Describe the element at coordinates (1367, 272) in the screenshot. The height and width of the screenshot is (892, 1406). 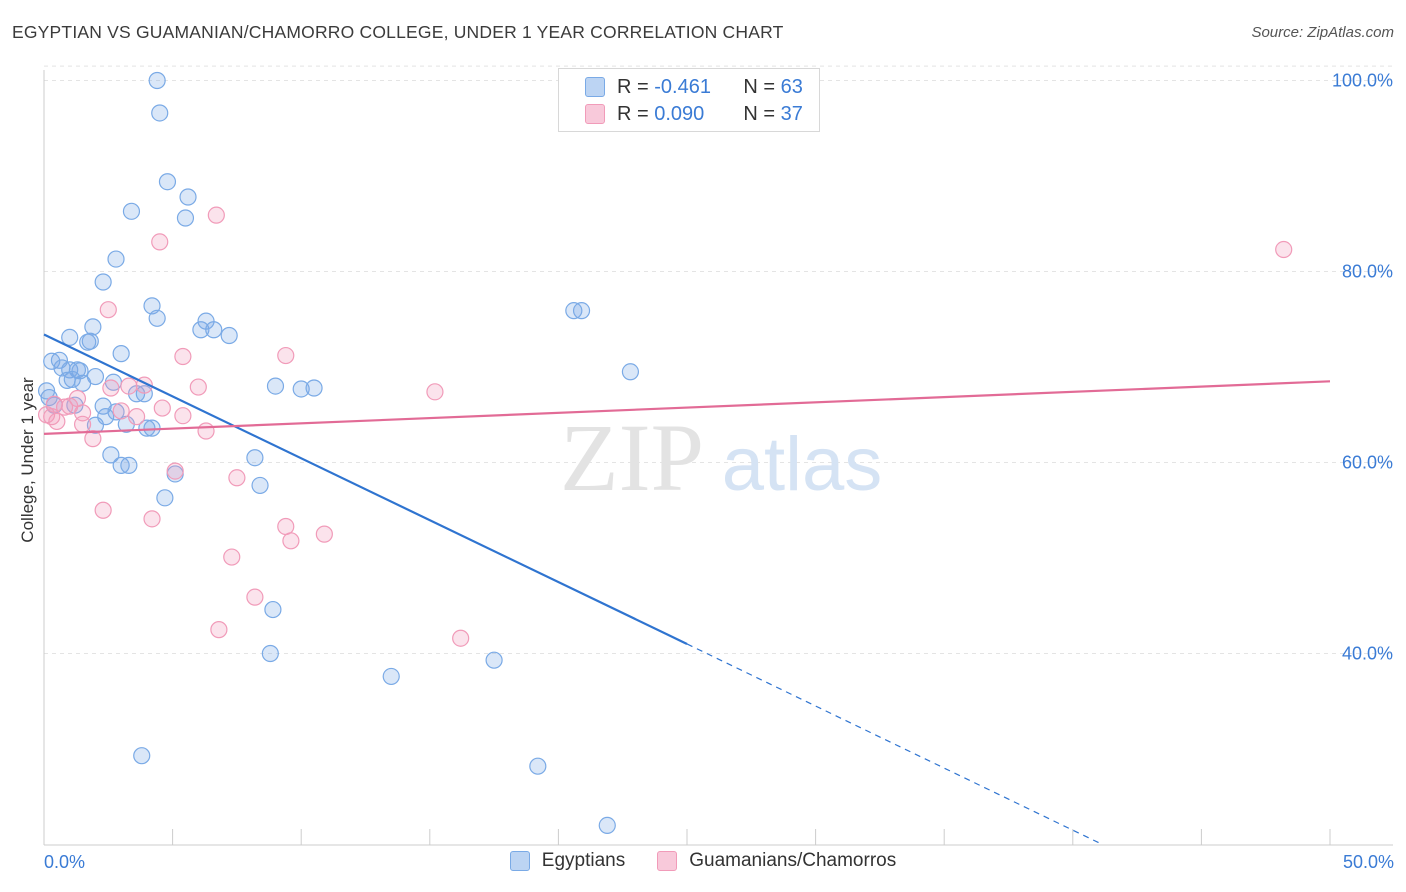
I see `y-tick-label: 80.0%` at that location.